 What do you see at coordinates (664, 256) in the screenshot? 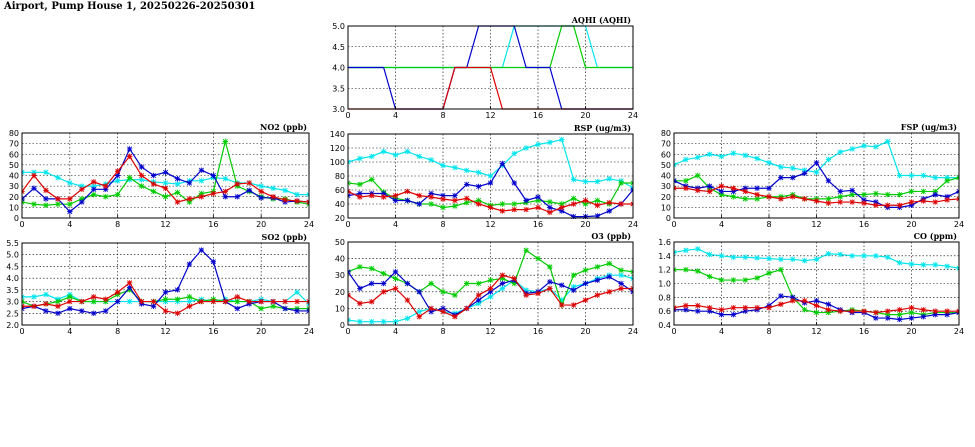
I see `co-ytick-label: 1.4` at bounding box center [664, 256].